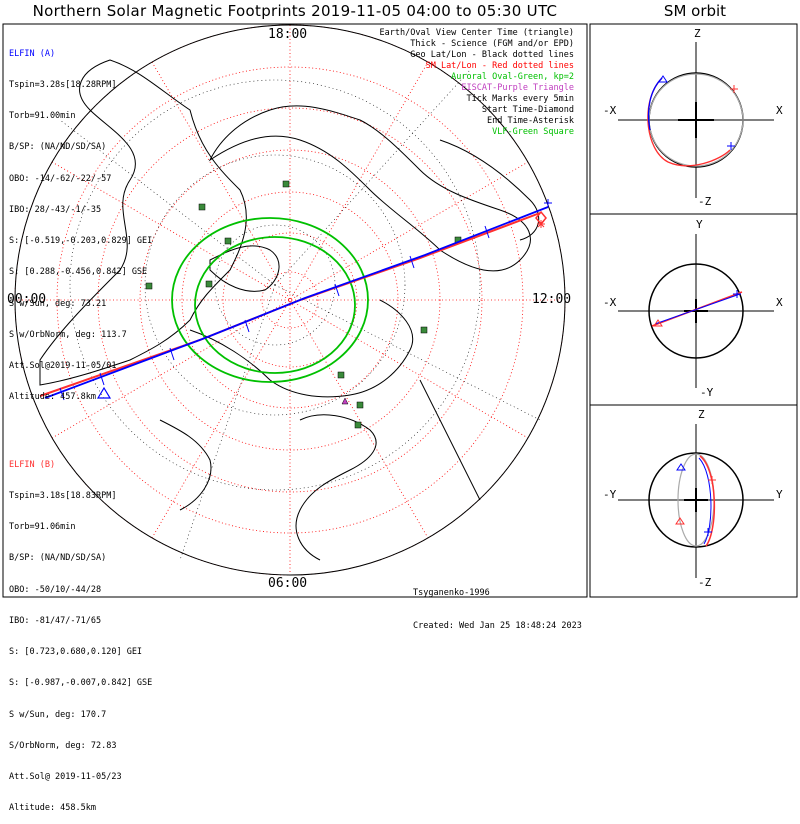 The width and height of the screenshot is (800, 824). Describe the element at coordinates (552, 299) in the screenshot. I see `hour-label-right: 12:00` at that location.